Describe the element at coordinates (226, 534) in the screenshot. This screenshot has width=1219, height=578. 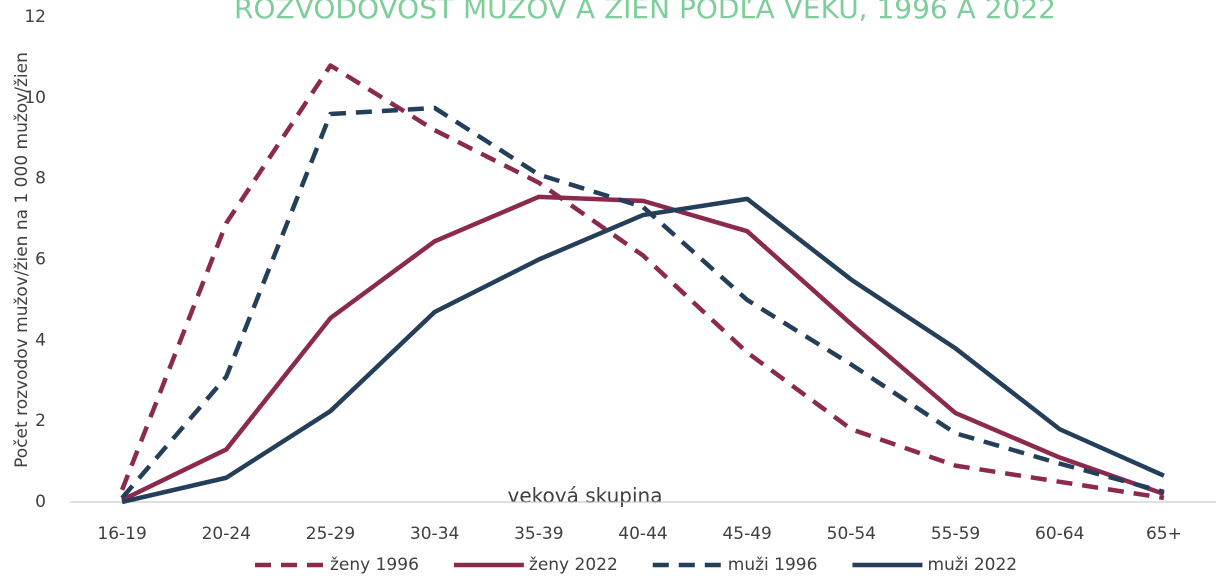
I see `x-tick-label: 20-24` at that location.